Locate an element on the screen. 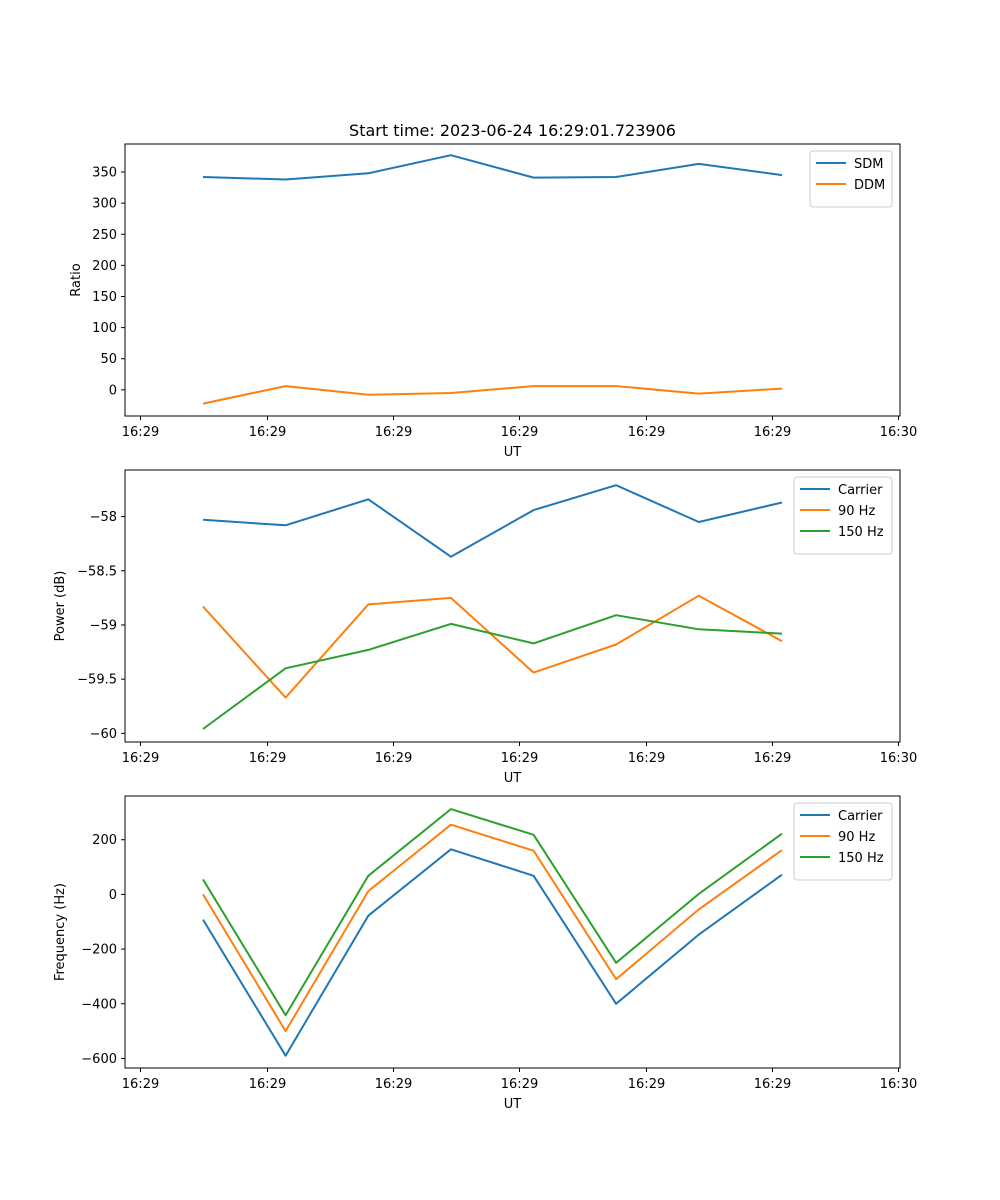  ratio-y-tick-label: 200 is located at coordinates (104, 266).